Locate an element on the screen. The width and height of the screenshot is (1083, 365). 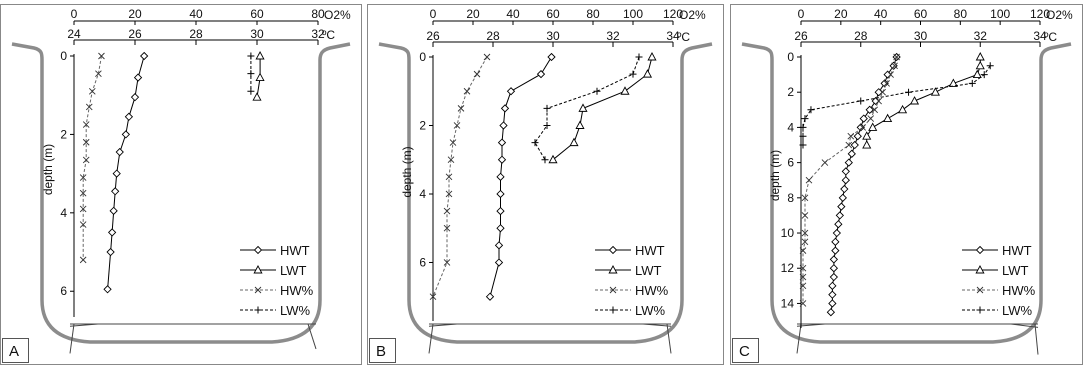
temp-tick-label: 28 is located at coordinates (861, 36).